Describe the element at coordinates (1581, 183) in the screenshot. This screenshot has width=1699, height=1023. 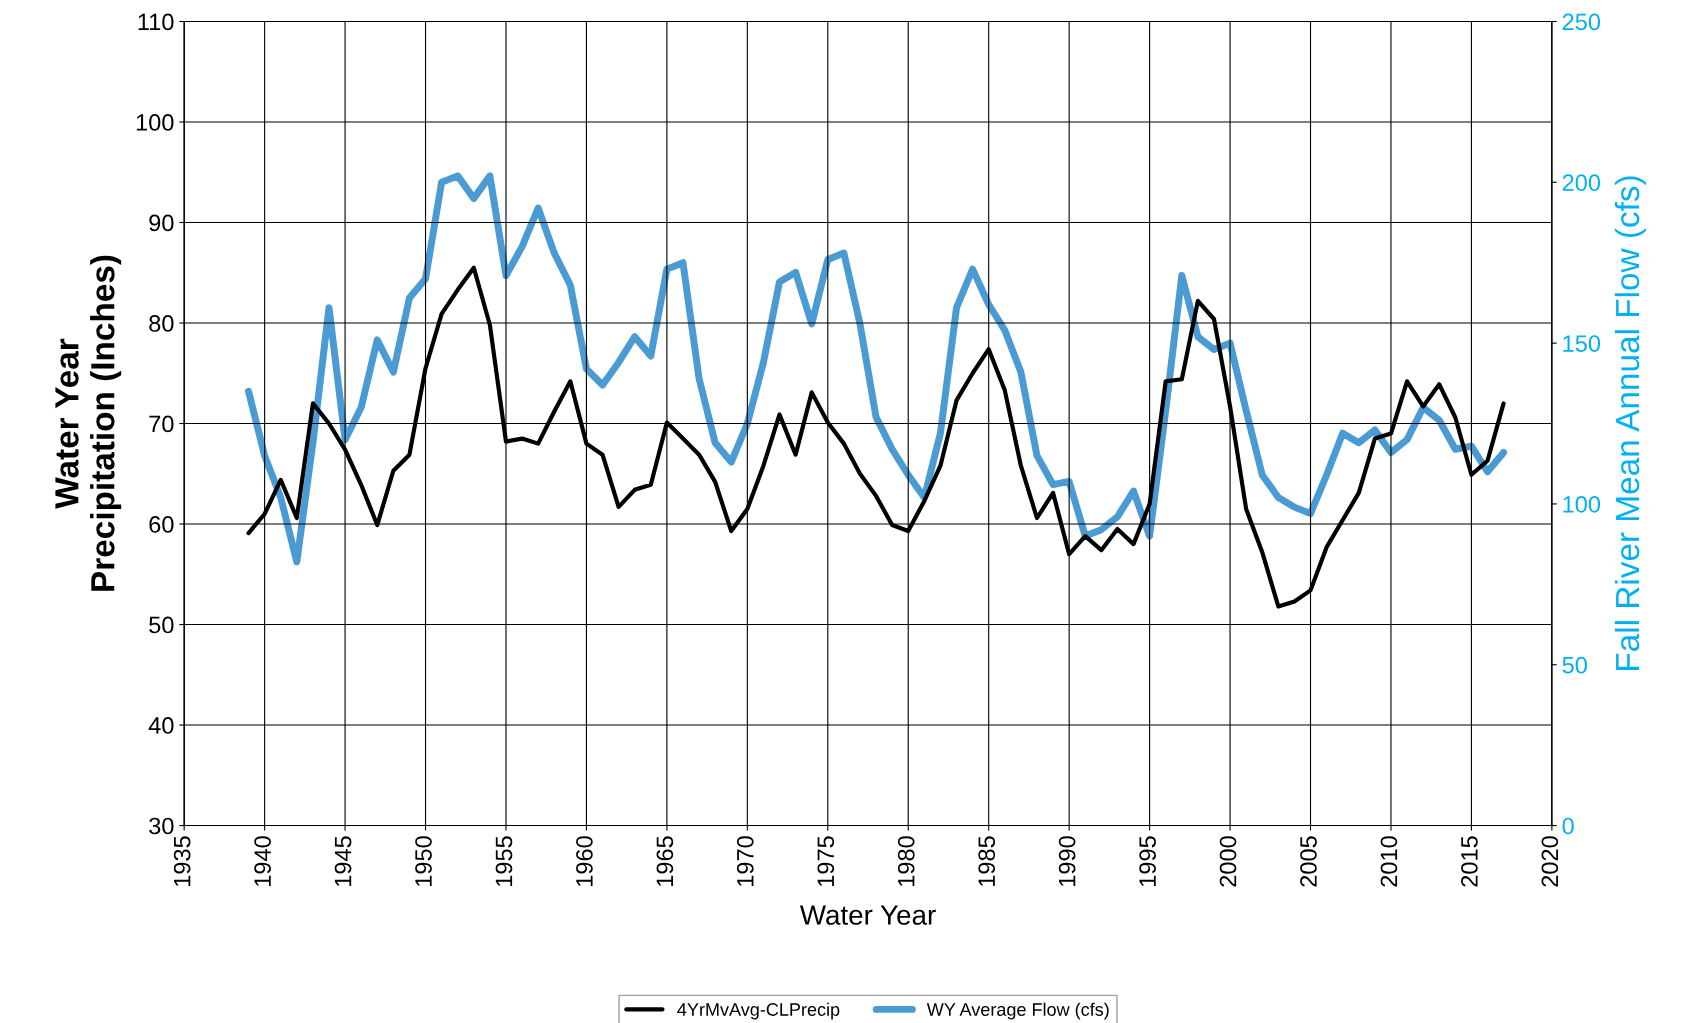
I see `y2-tick-label: 200` at that location.